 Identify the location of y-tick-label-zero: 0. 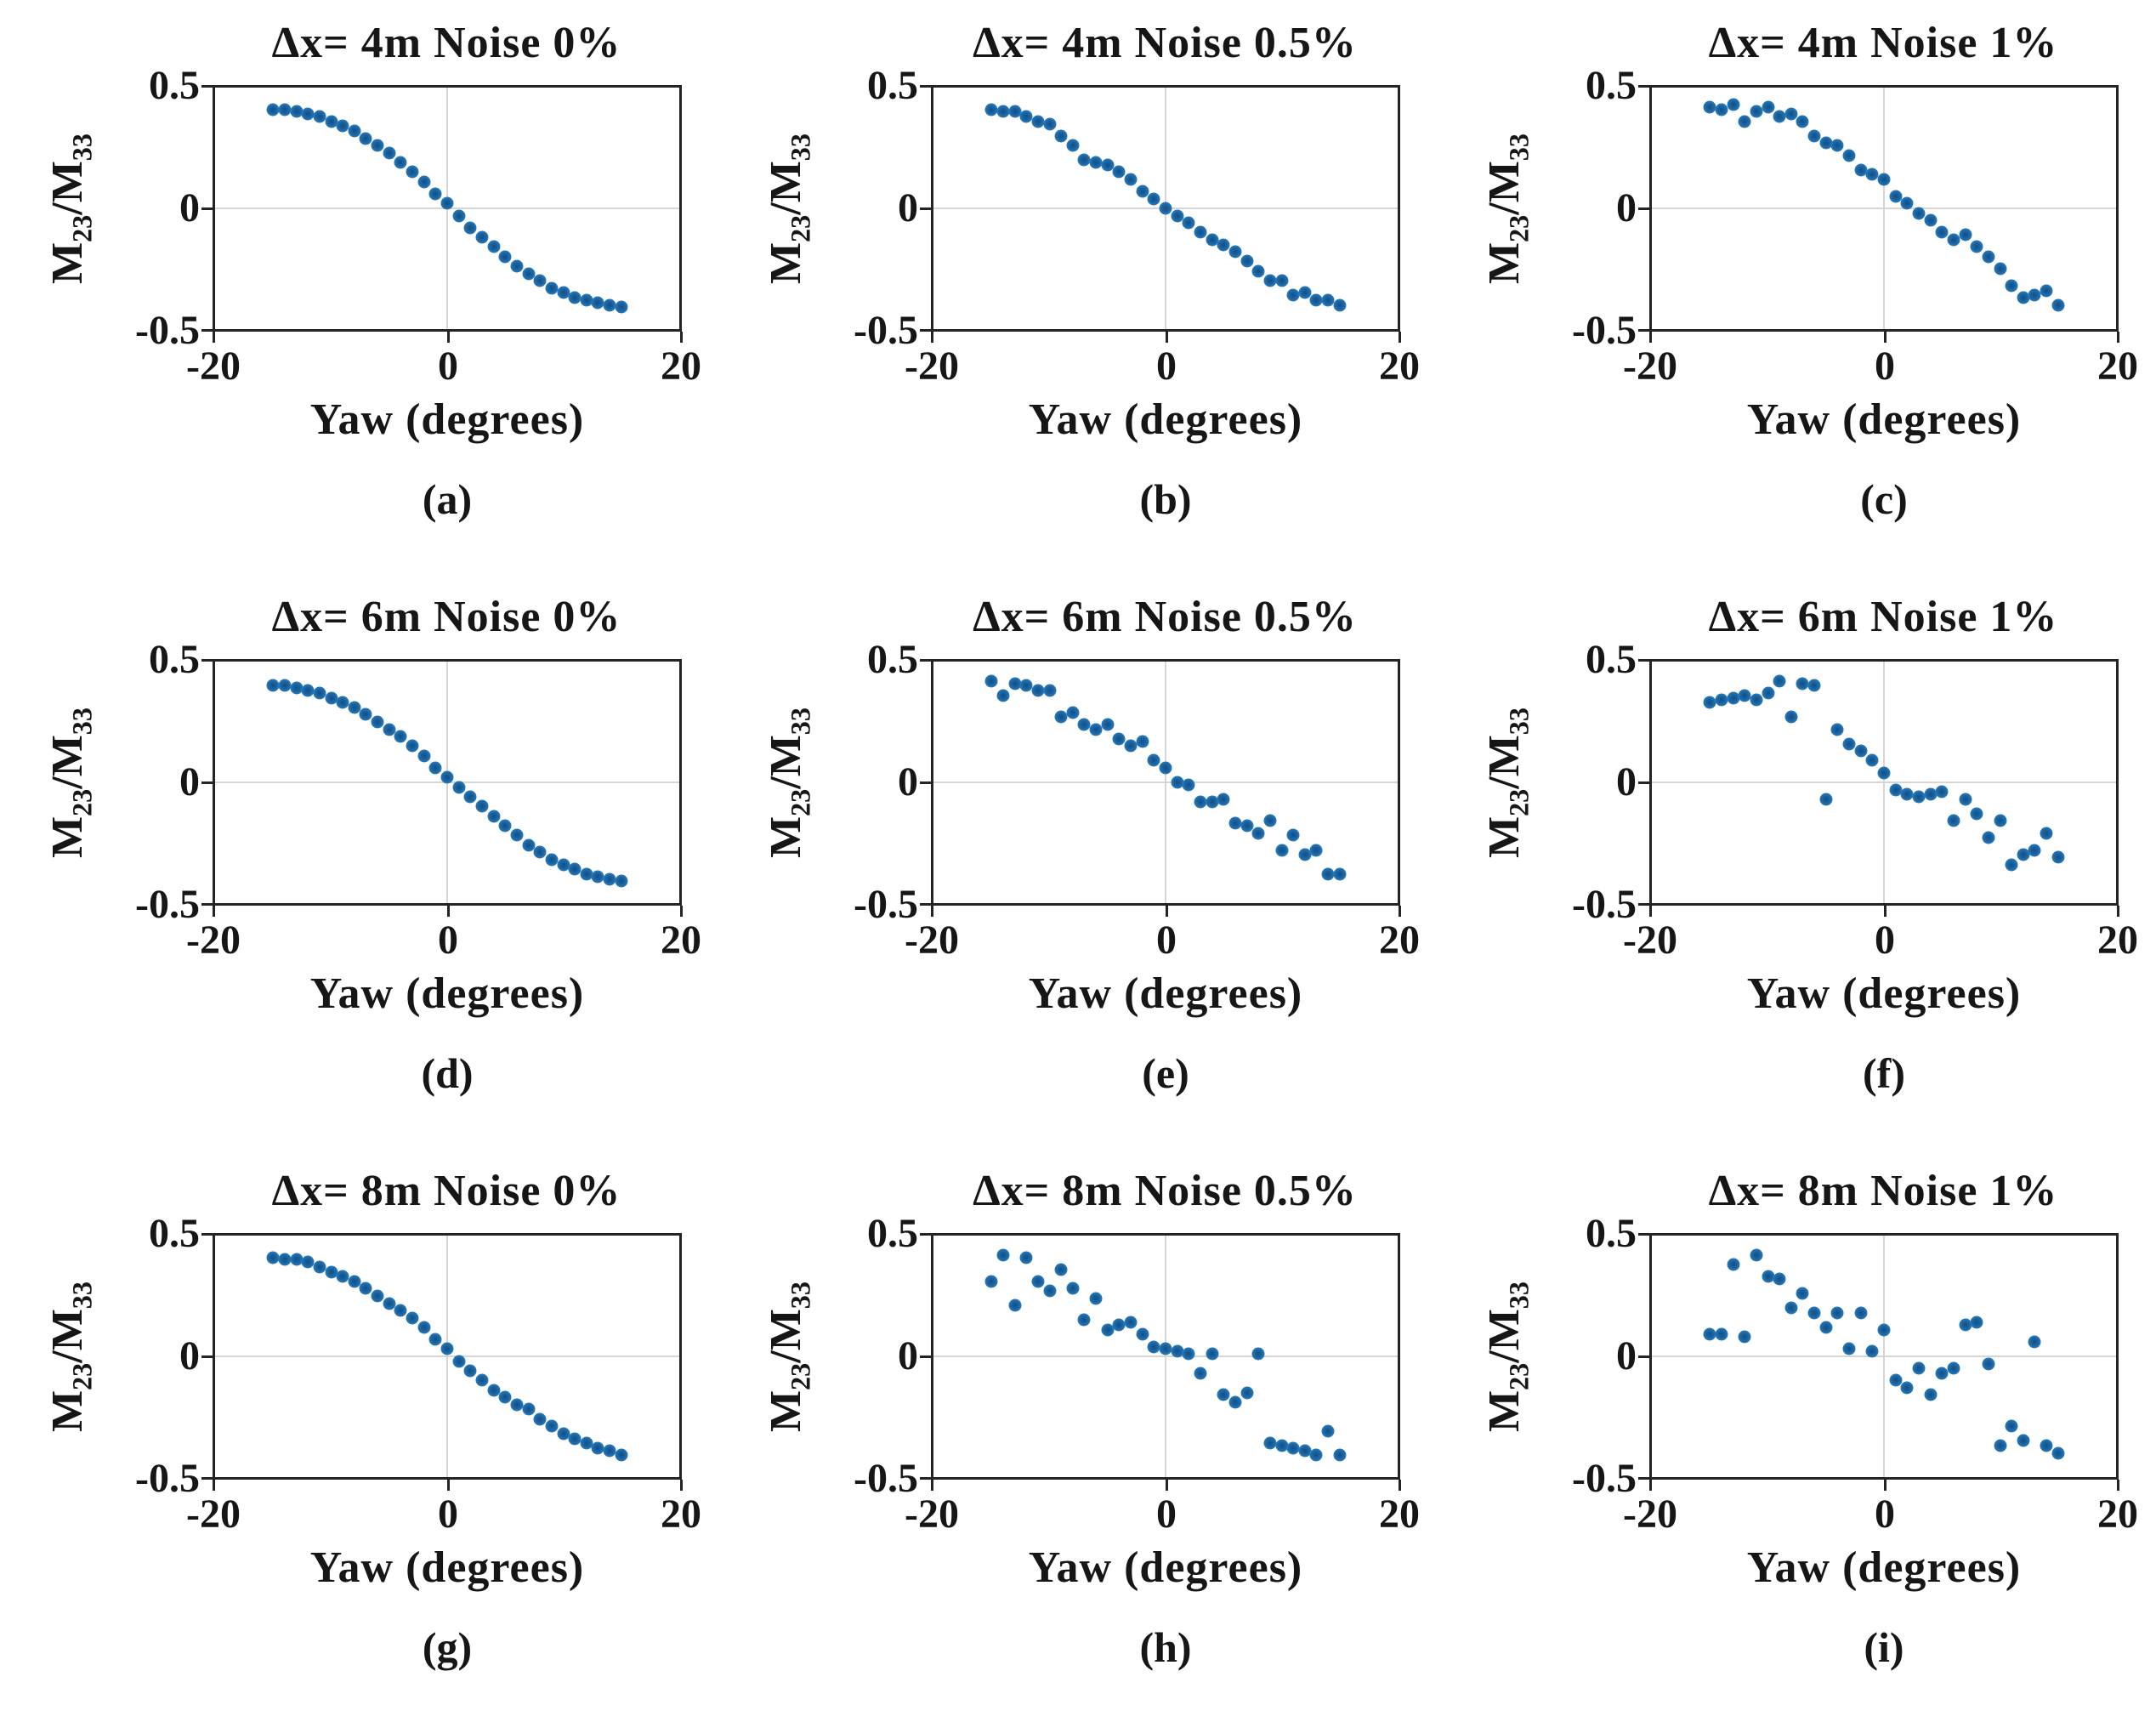
(1626, 781).